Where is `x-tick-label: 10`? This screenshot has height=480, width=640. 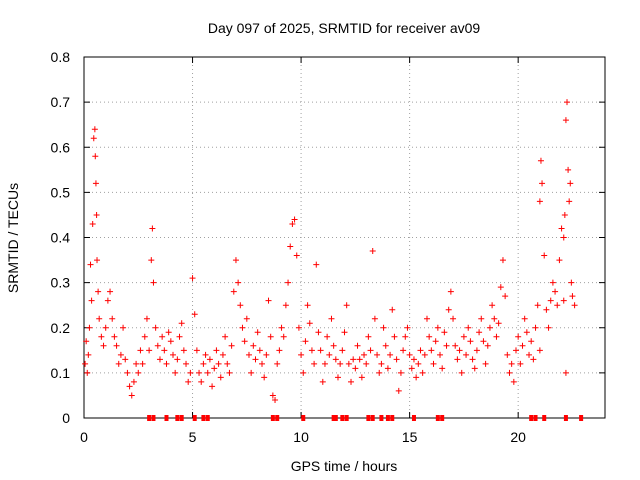
x-tick-label: 10 is located at coordinates (301, 437).